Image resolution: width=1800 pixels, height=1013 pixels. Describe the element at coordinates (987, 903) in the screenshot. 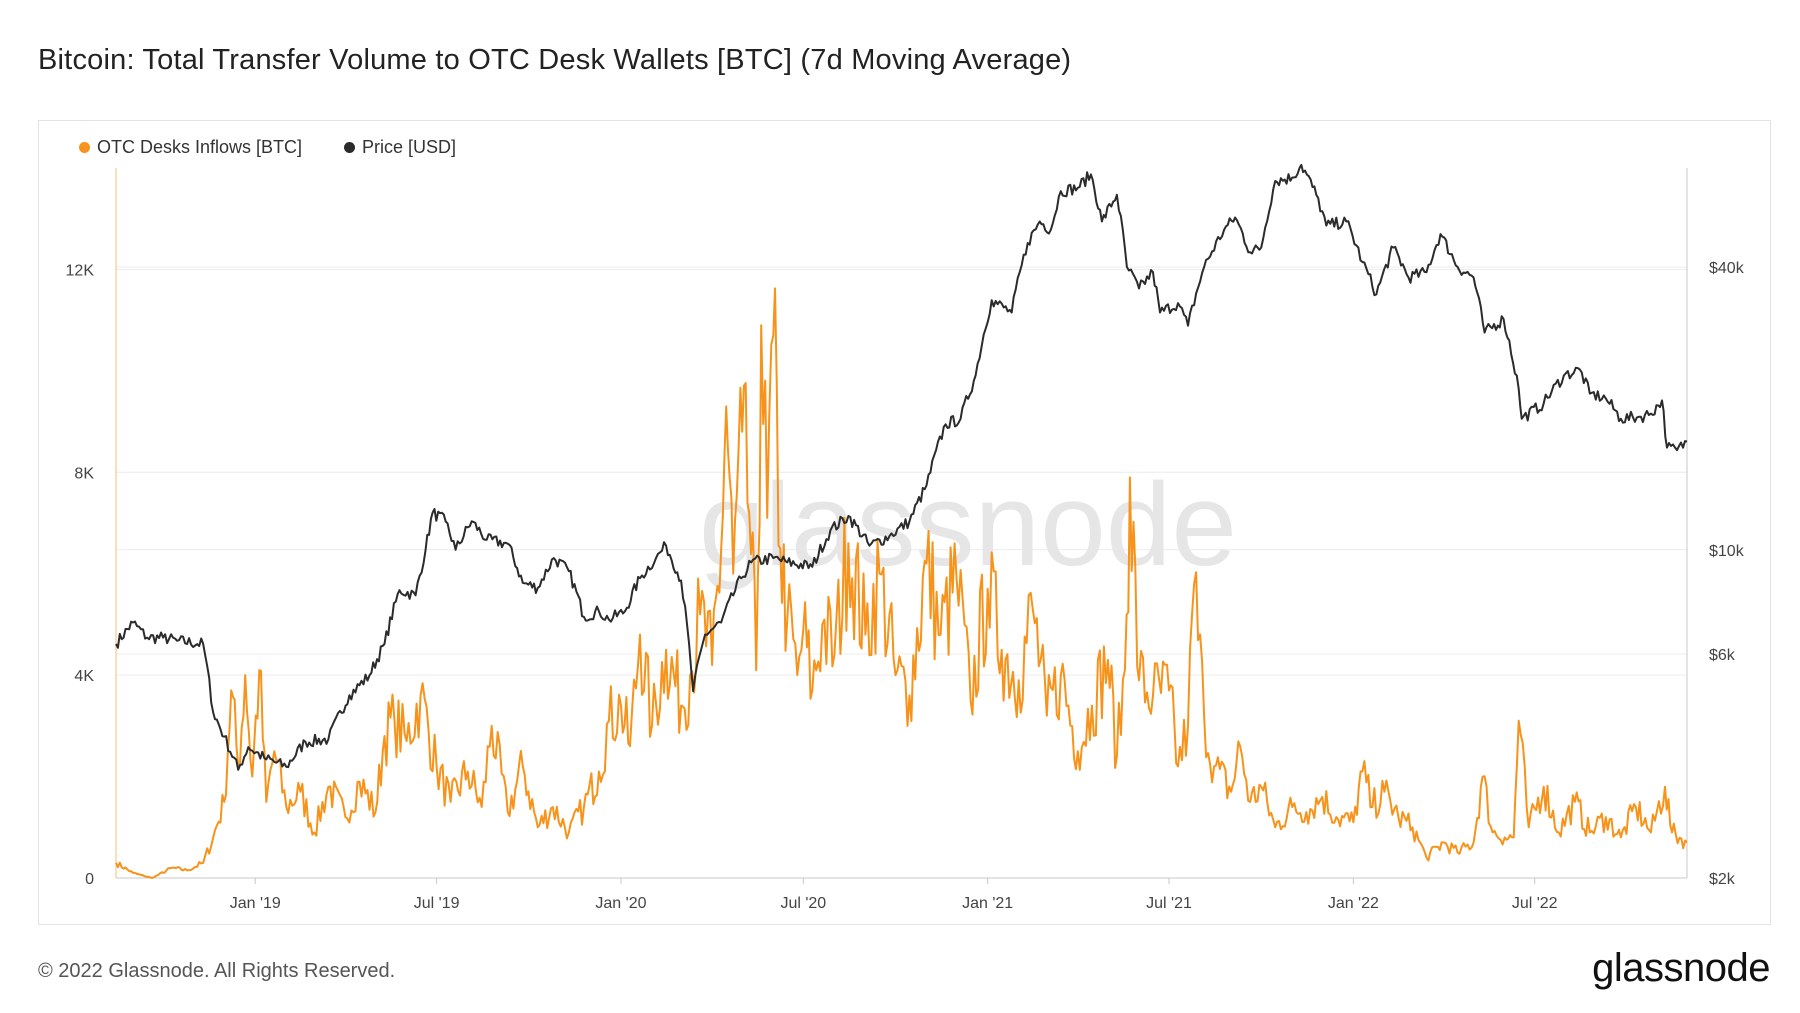

I see `x-tick-label: Jan '21` at that location.